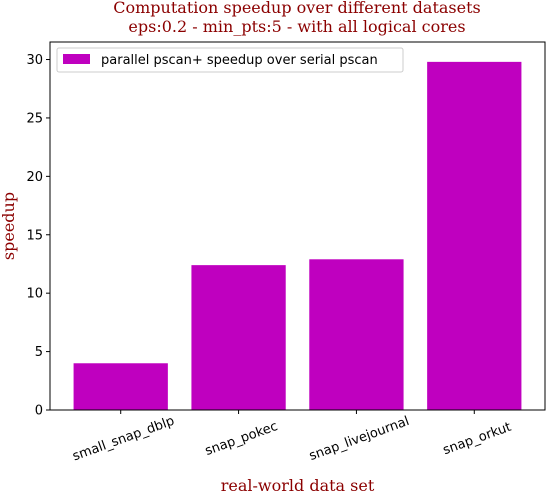 This screenshot has width=549, height=495. What do you see at coordinates (39, 411) in the screenshot?
I see `y-tick-label: 0` at bounding box center [39, 411].